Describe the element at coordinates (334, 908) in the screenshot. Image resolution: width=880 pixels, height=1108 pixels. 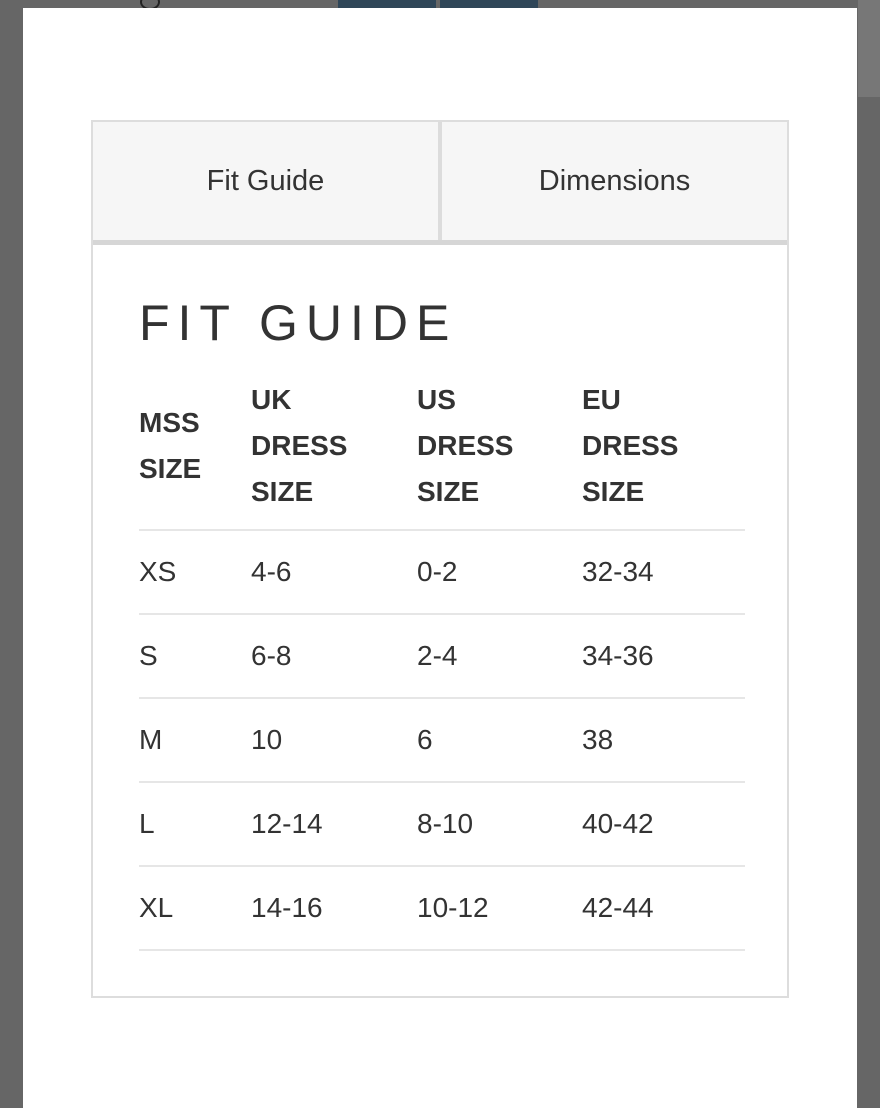
I see `table-cell: 14-16` at that location.